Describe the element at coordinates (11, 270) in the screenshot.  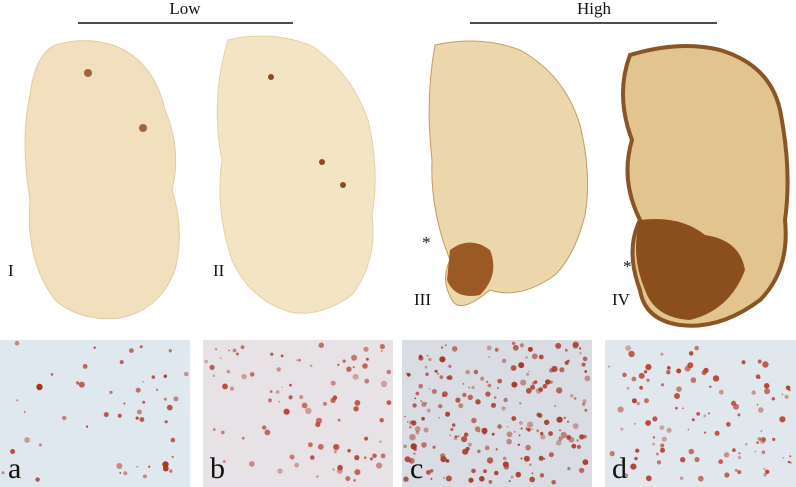
I see `section-label: I` at that location.